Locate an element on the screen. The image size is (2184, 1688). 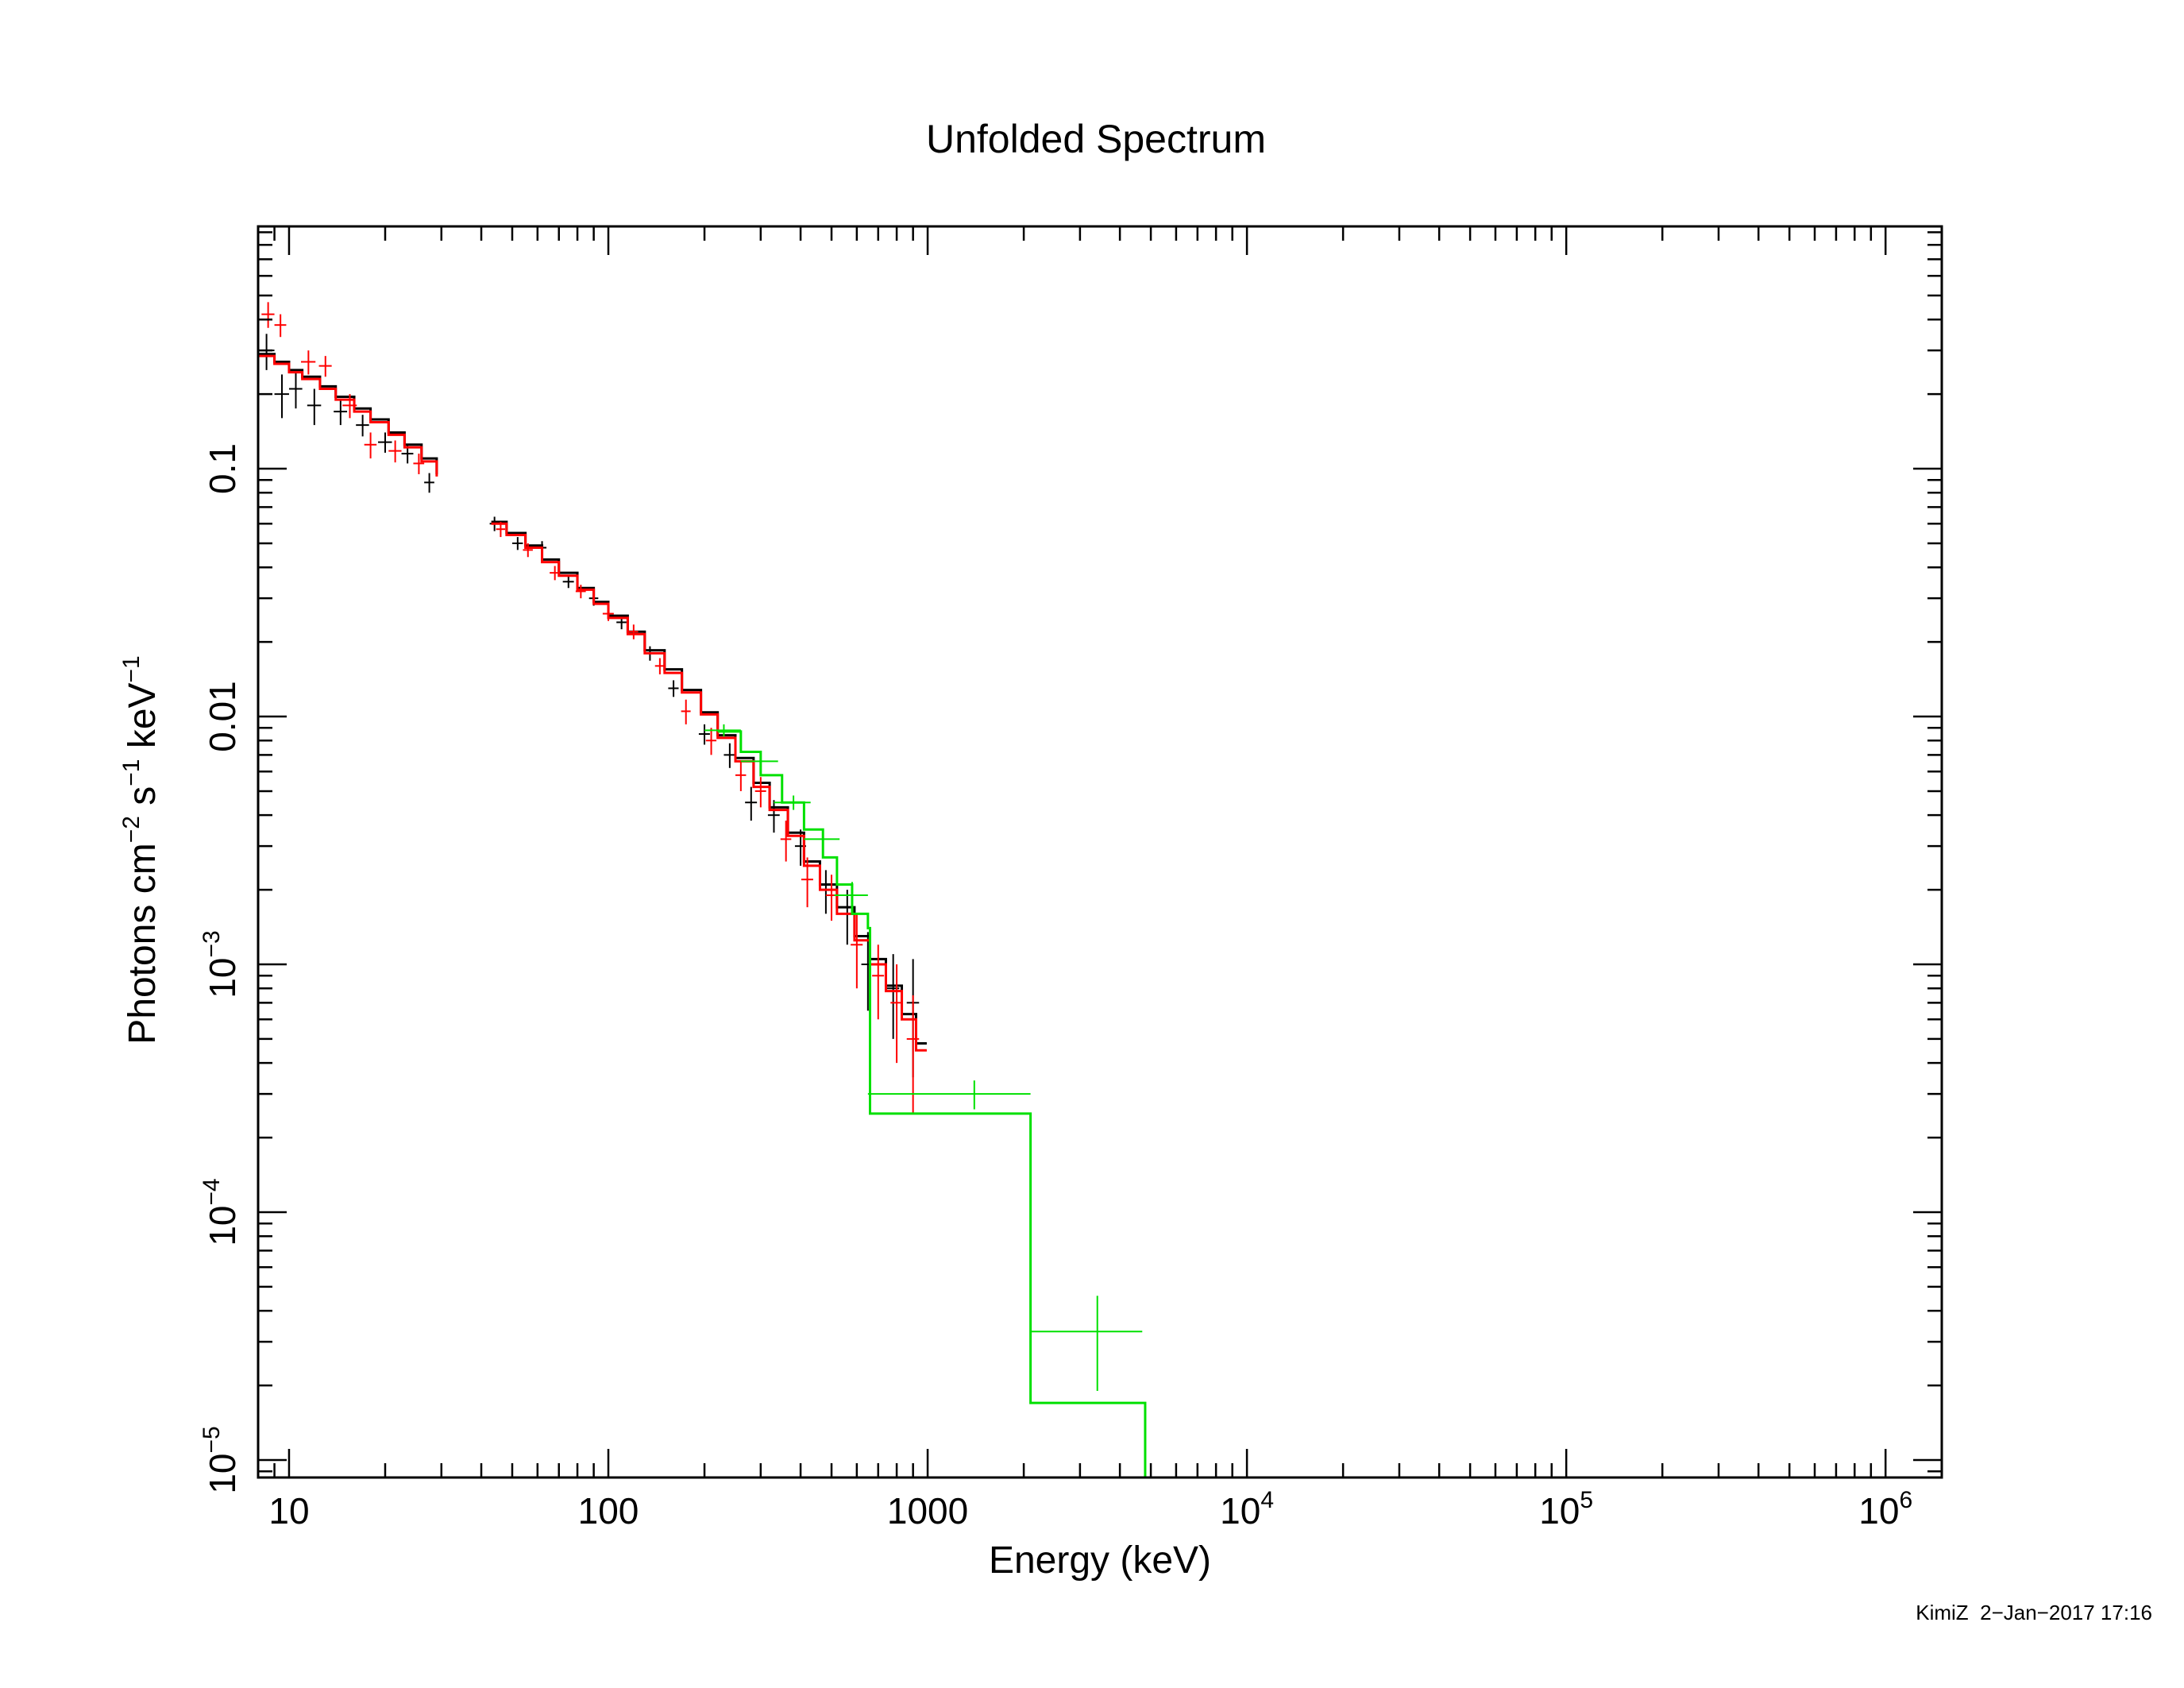
y-tick-label: 10−3 is located at coordinates (221, 964).